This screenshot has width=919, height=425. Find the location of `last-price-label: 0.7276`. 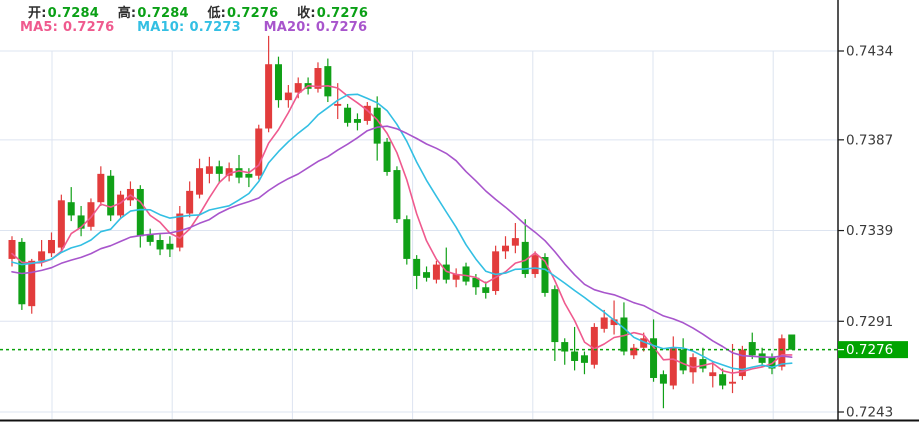

last-price-label: 0.7276 is located at coordinates (873, 350).